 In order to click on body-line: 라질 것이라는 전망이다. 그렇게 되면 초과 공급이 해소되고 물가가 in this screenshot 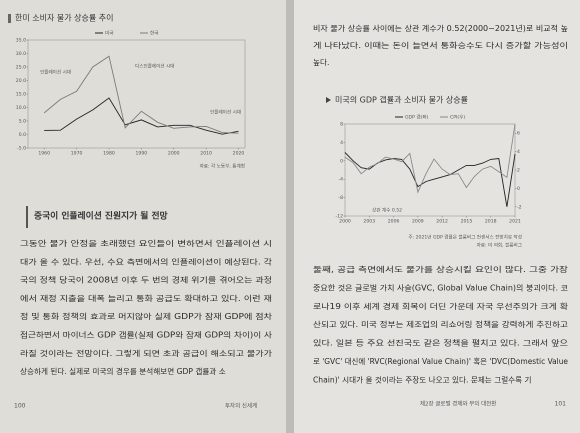, I will do `click(146, 353)`.